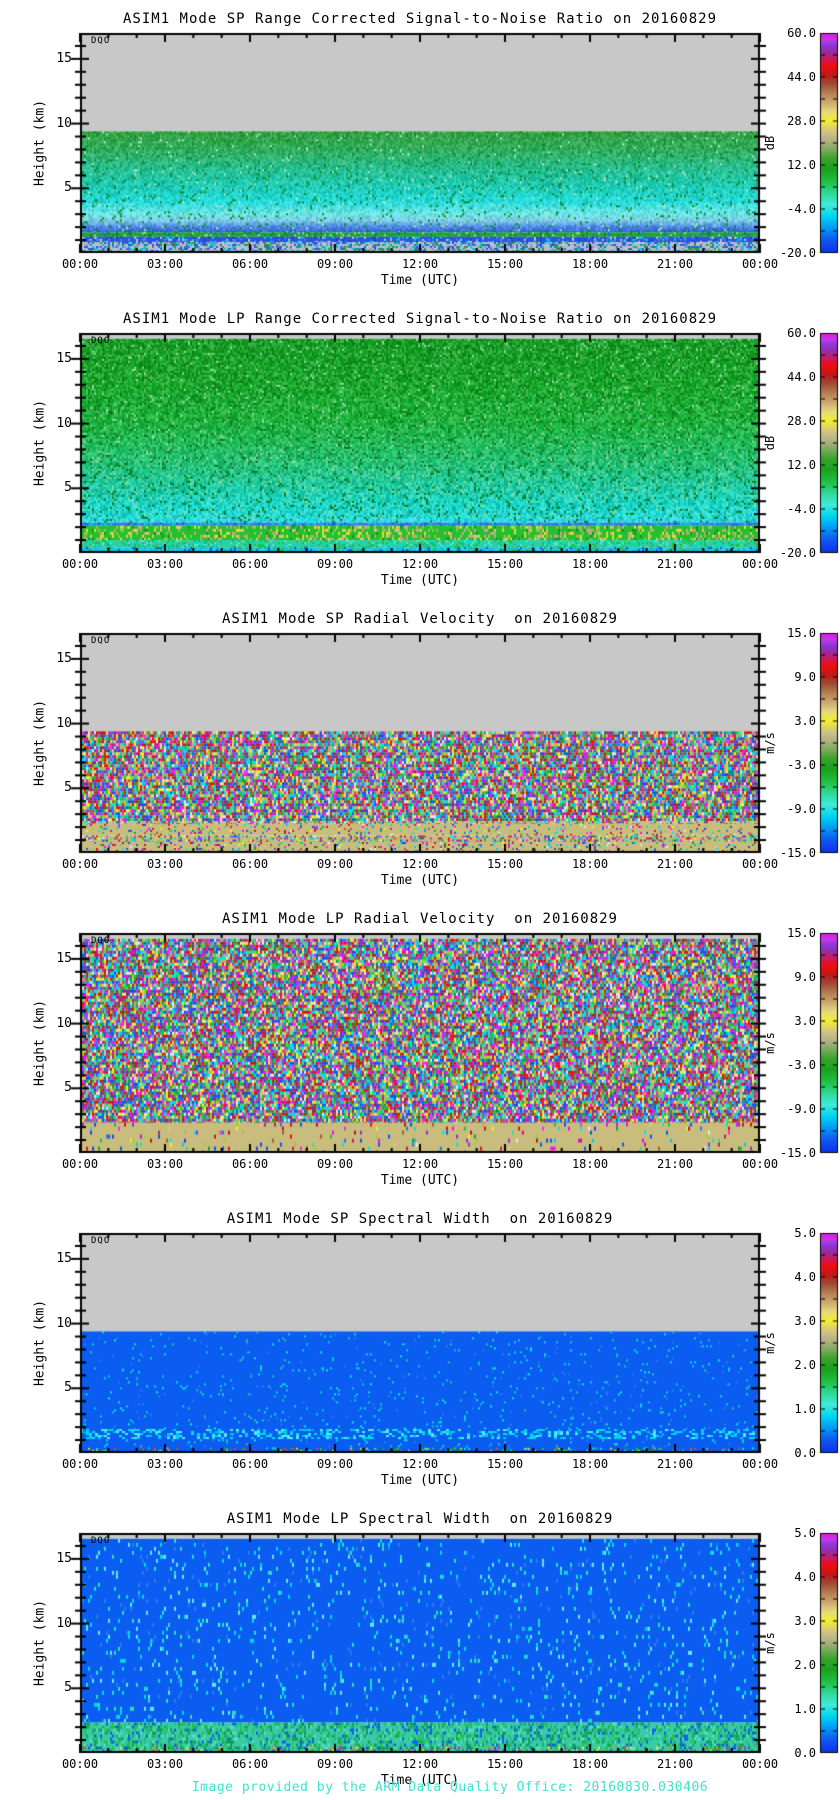 This screenshot has height=1800, width=840. I want to click on colorbar-tick-label: -15.0, so click(797, 1153).